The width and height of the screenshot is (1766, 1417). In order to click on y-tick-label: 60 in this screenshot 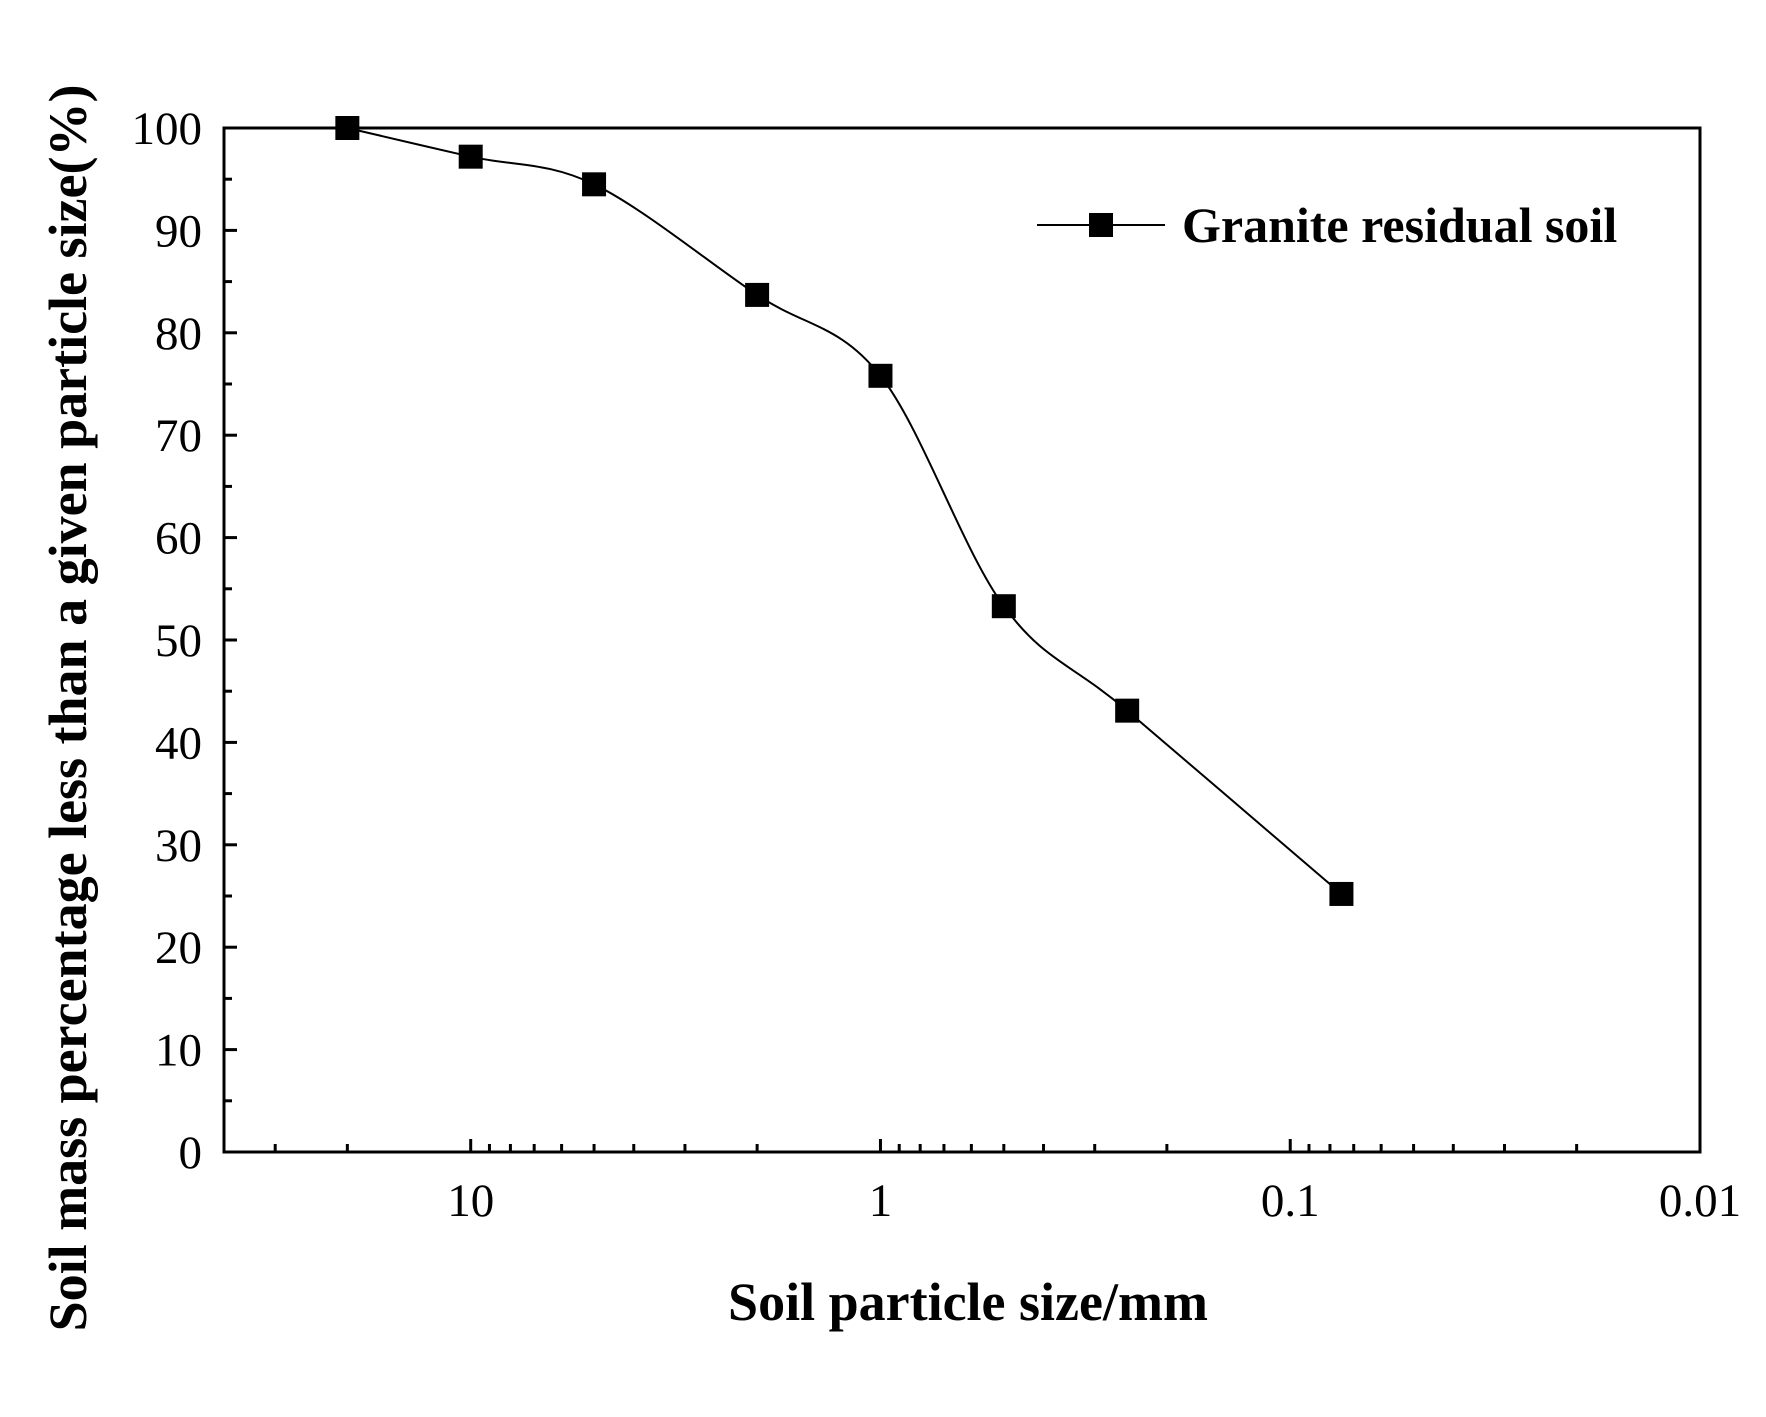, I will do `click(178, 539)`.